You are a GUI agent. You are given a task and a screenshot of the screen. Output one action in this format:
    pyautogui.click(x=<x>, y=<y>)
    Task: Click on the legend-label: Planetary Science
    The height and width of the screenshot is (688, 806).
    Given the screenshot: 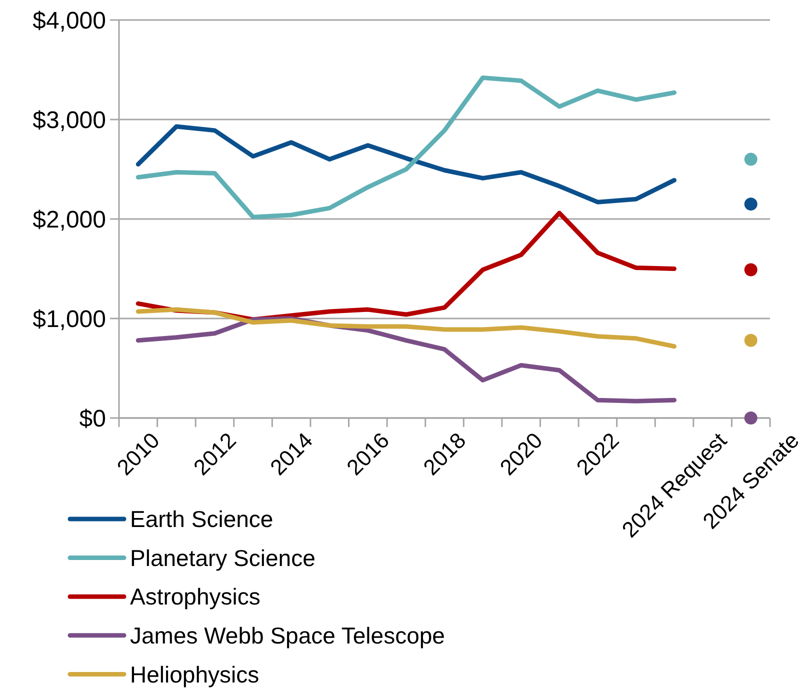 What is the action you would take?
    pyautogui.click(x=223, y=557)
    